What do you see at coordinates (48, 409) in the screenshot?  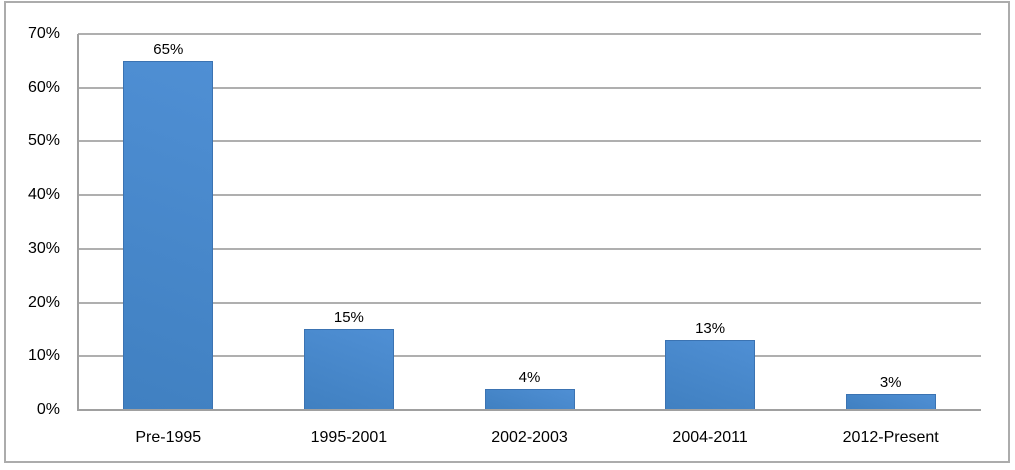 I see `y-tick-label: 0%` at bounding box center [48, 409].